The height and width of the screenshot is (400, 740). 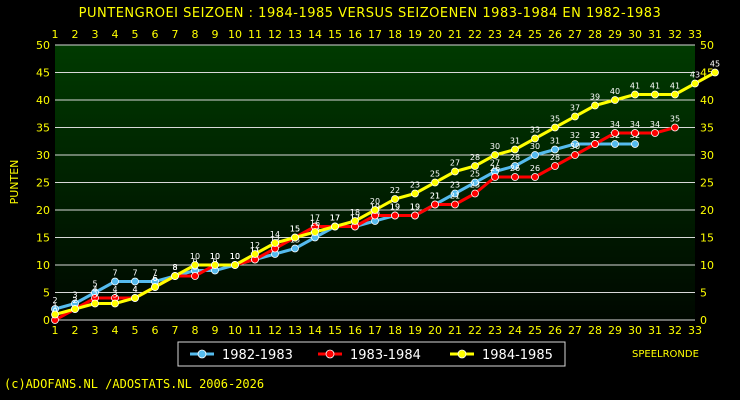 What do you see at coordinates (295, 34) in the screenshot?
I see `x-tick-label-top: 13` at bounding box center [295, 34].